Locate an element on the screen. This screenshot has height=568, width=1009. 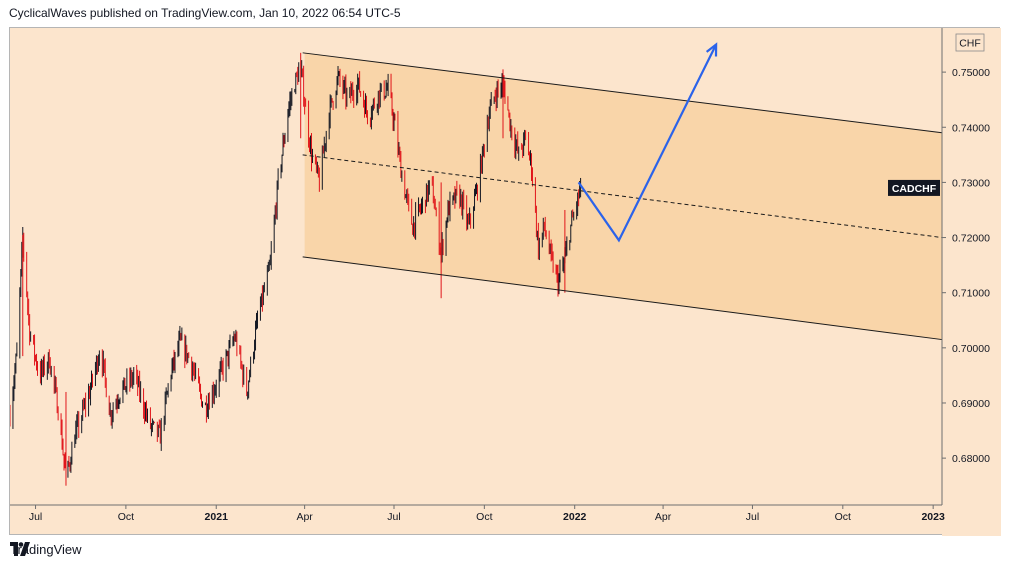
footer: TradingView is located at coordinates (46, 549).